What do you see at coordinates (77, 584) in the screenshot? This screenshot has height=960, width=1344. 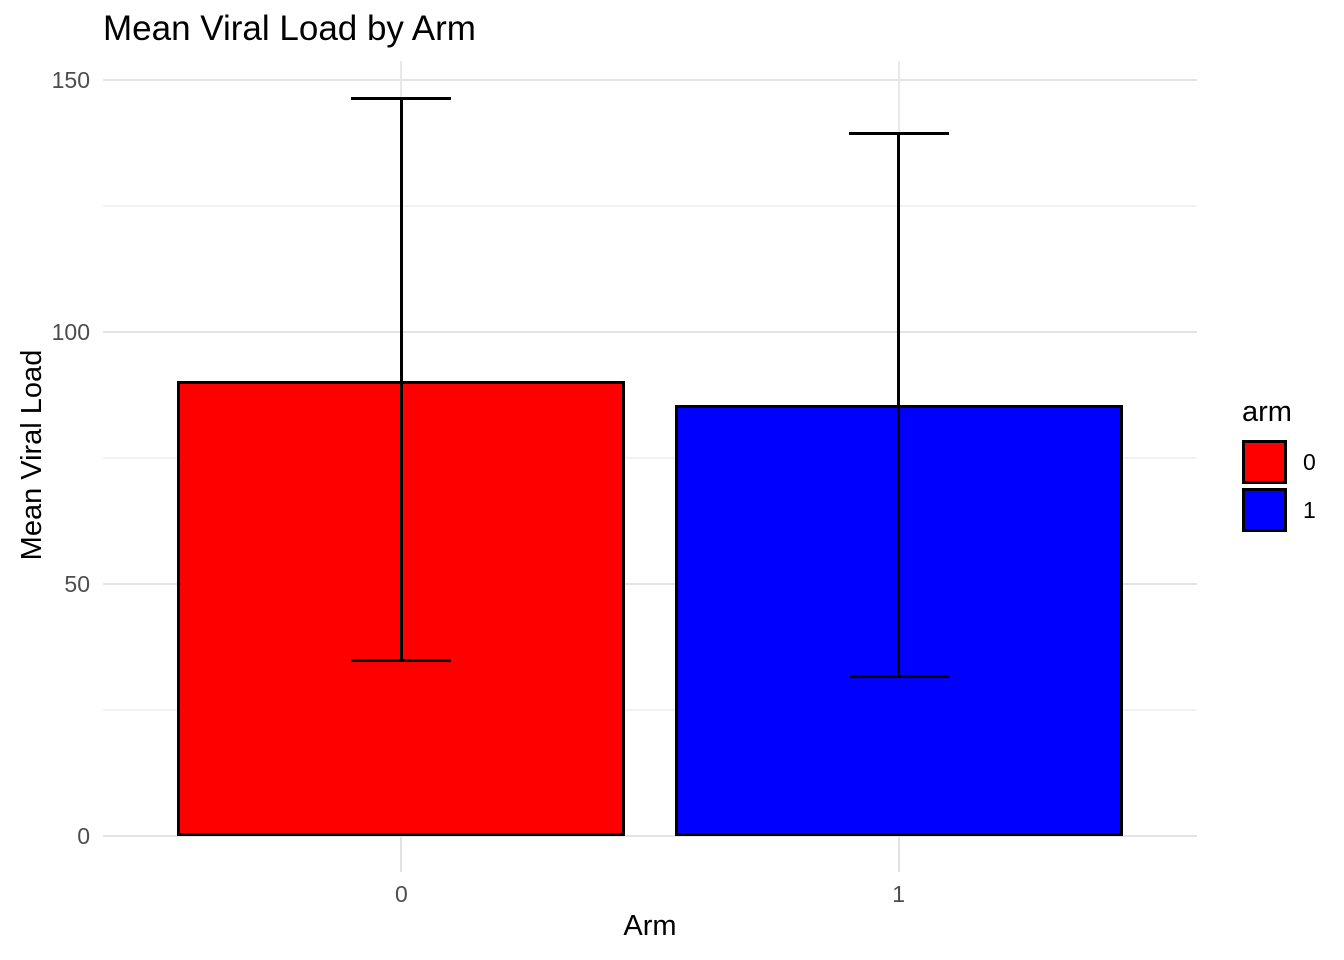 I see `y-tick-label-50: 50` at bounding box center [77, 584].